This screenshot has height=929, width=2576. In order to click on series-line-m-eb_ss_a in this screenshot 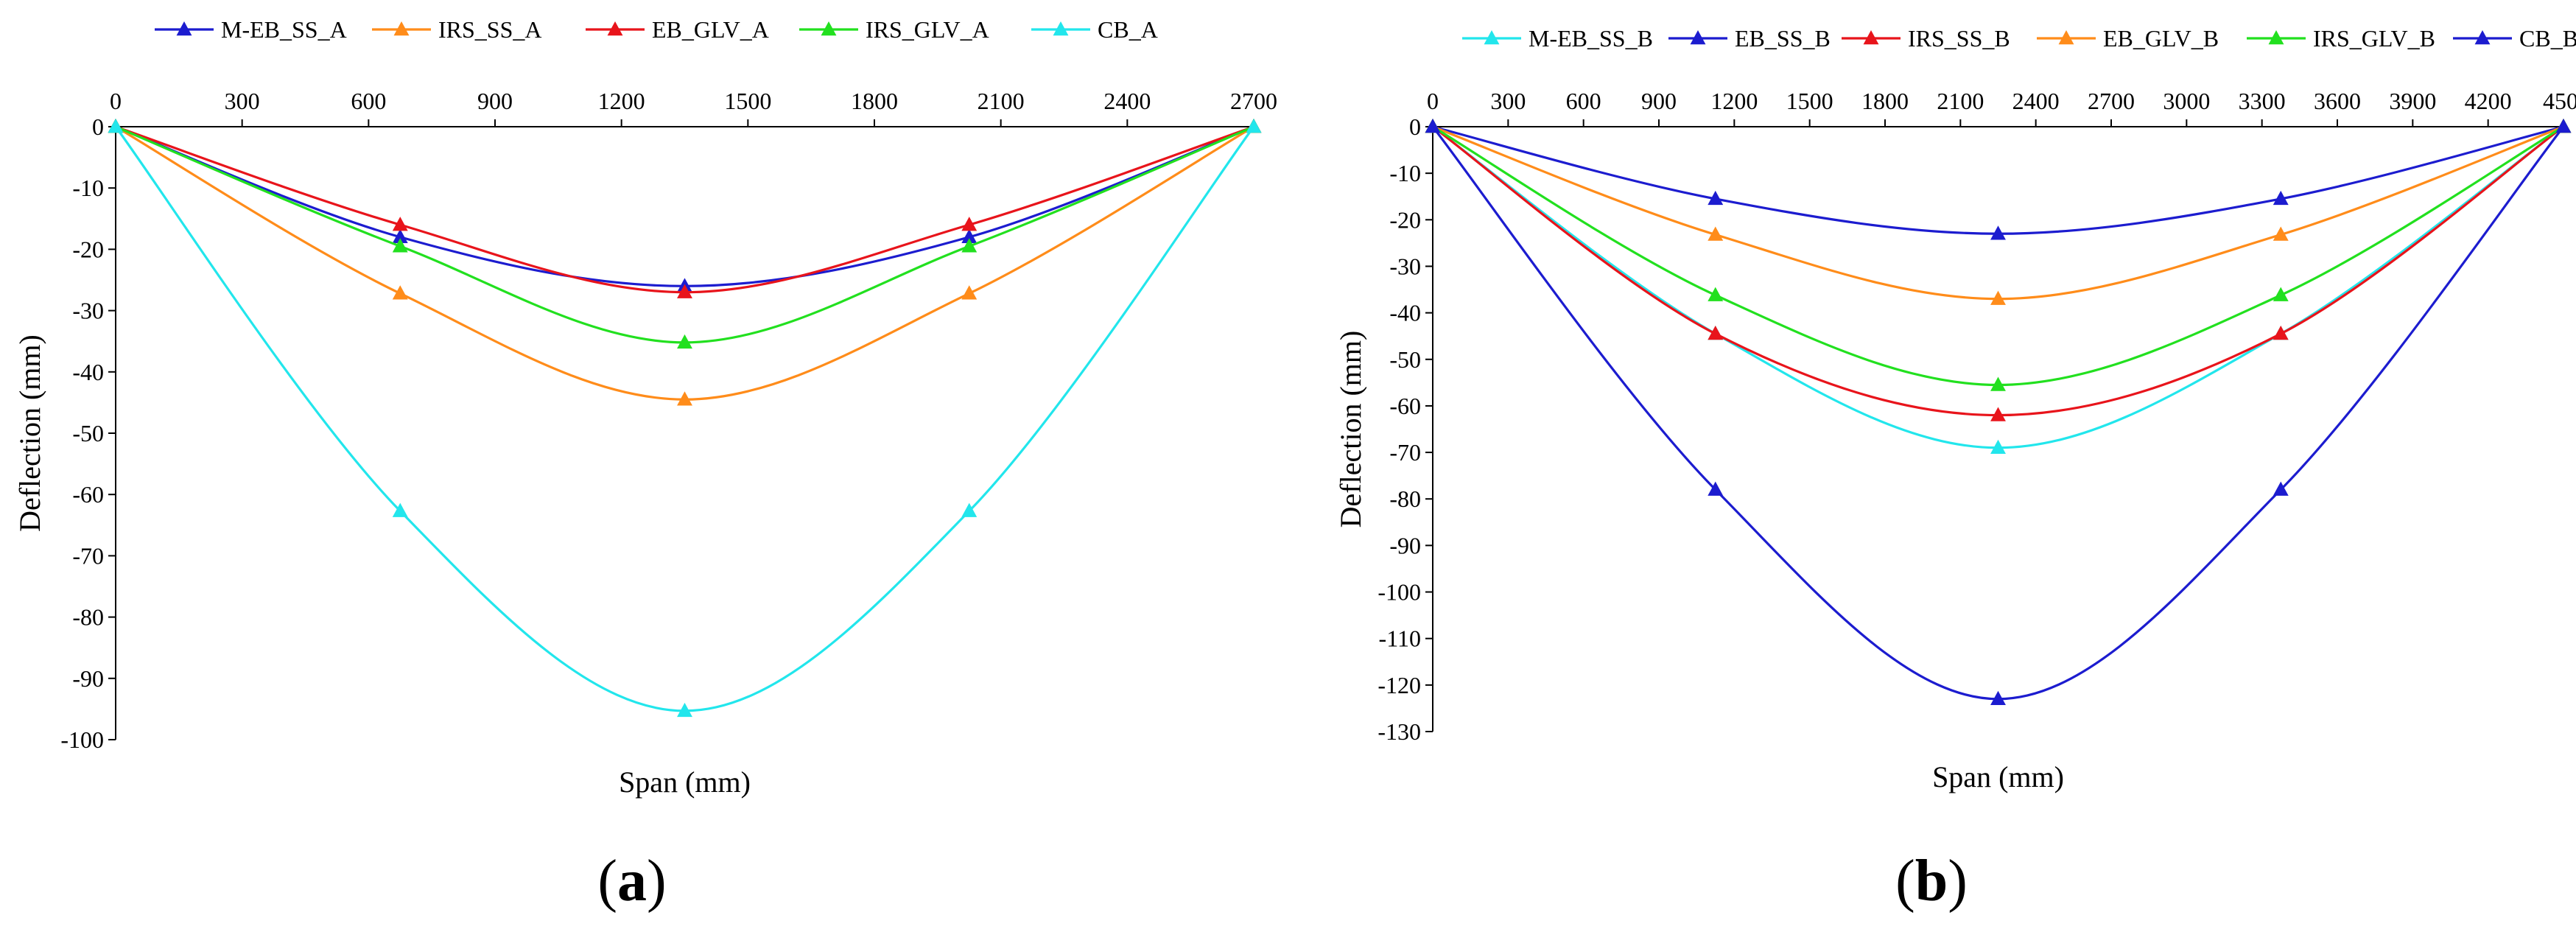, I will do `click(684, 206)`.